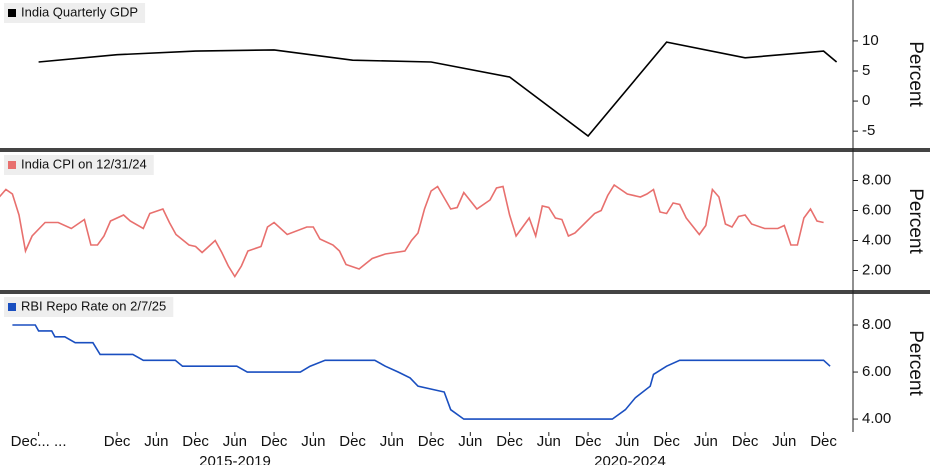 The height and width of the screenshot is (465, 930). What do you see at coordinates (630, 459) in the screenshot?
I see `x-group-label: 2020-2024` at bounding box center [630, 459].